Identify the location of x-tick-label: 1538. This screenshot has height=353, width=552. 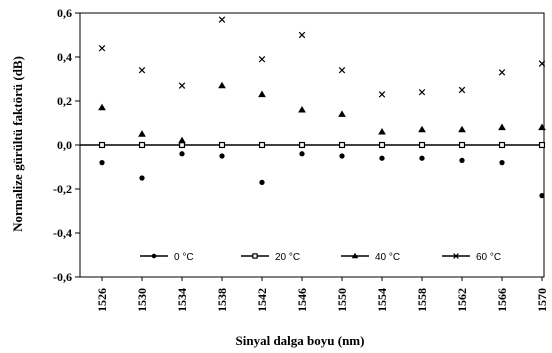
(222, 300).